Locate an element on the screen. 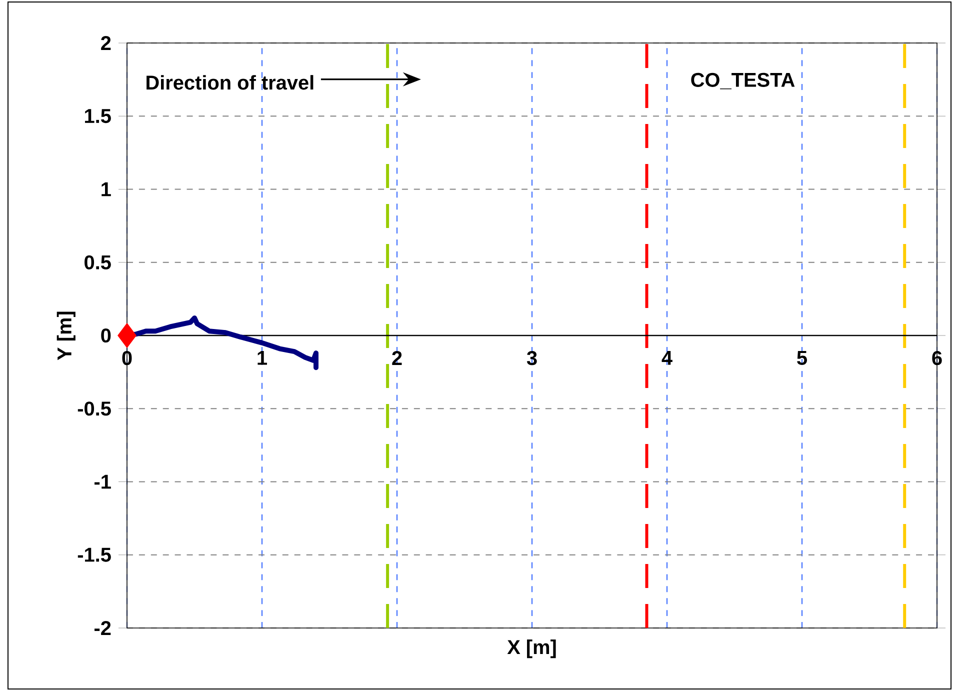 This screenshot has height=691, width=953. annotation: Direction of travel is located at coordinates (230, 82).